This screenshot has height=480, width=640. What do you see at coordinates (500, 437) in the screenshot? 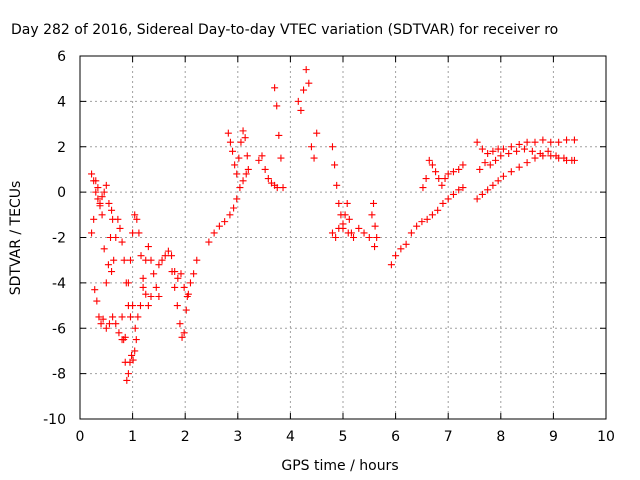
I see `x-tick-label: 8` at bounding box center [500, 437].